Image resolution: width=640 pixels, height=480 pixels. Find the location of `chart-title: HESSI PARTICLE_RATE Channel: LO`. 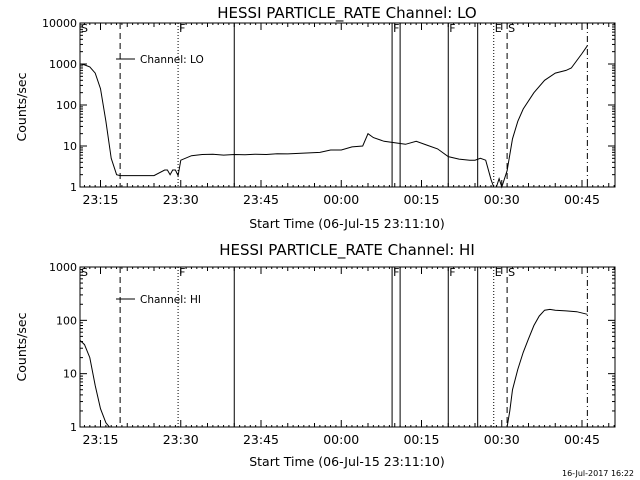

chart-title: HESSI PARTICLE_RATE Channel: LO is located at coordinates (346, 13).